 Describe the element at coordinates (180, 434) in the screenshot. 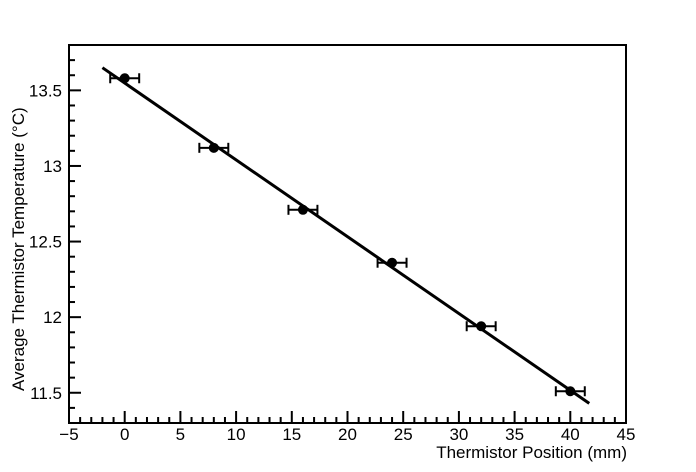

I see `x-tick-label: 5` at that location.